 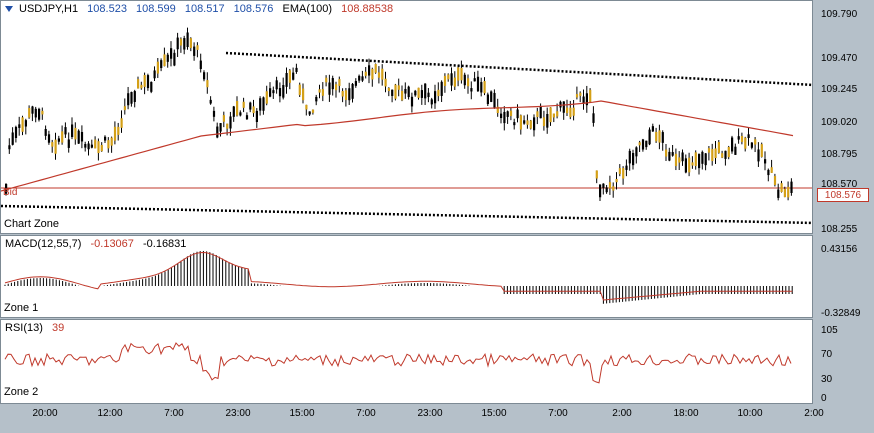 What do you see at coordinates (21, 392) in the screenshot?
I see `rsi-zone-label: Zone 2` at bounding box center [21, 392].